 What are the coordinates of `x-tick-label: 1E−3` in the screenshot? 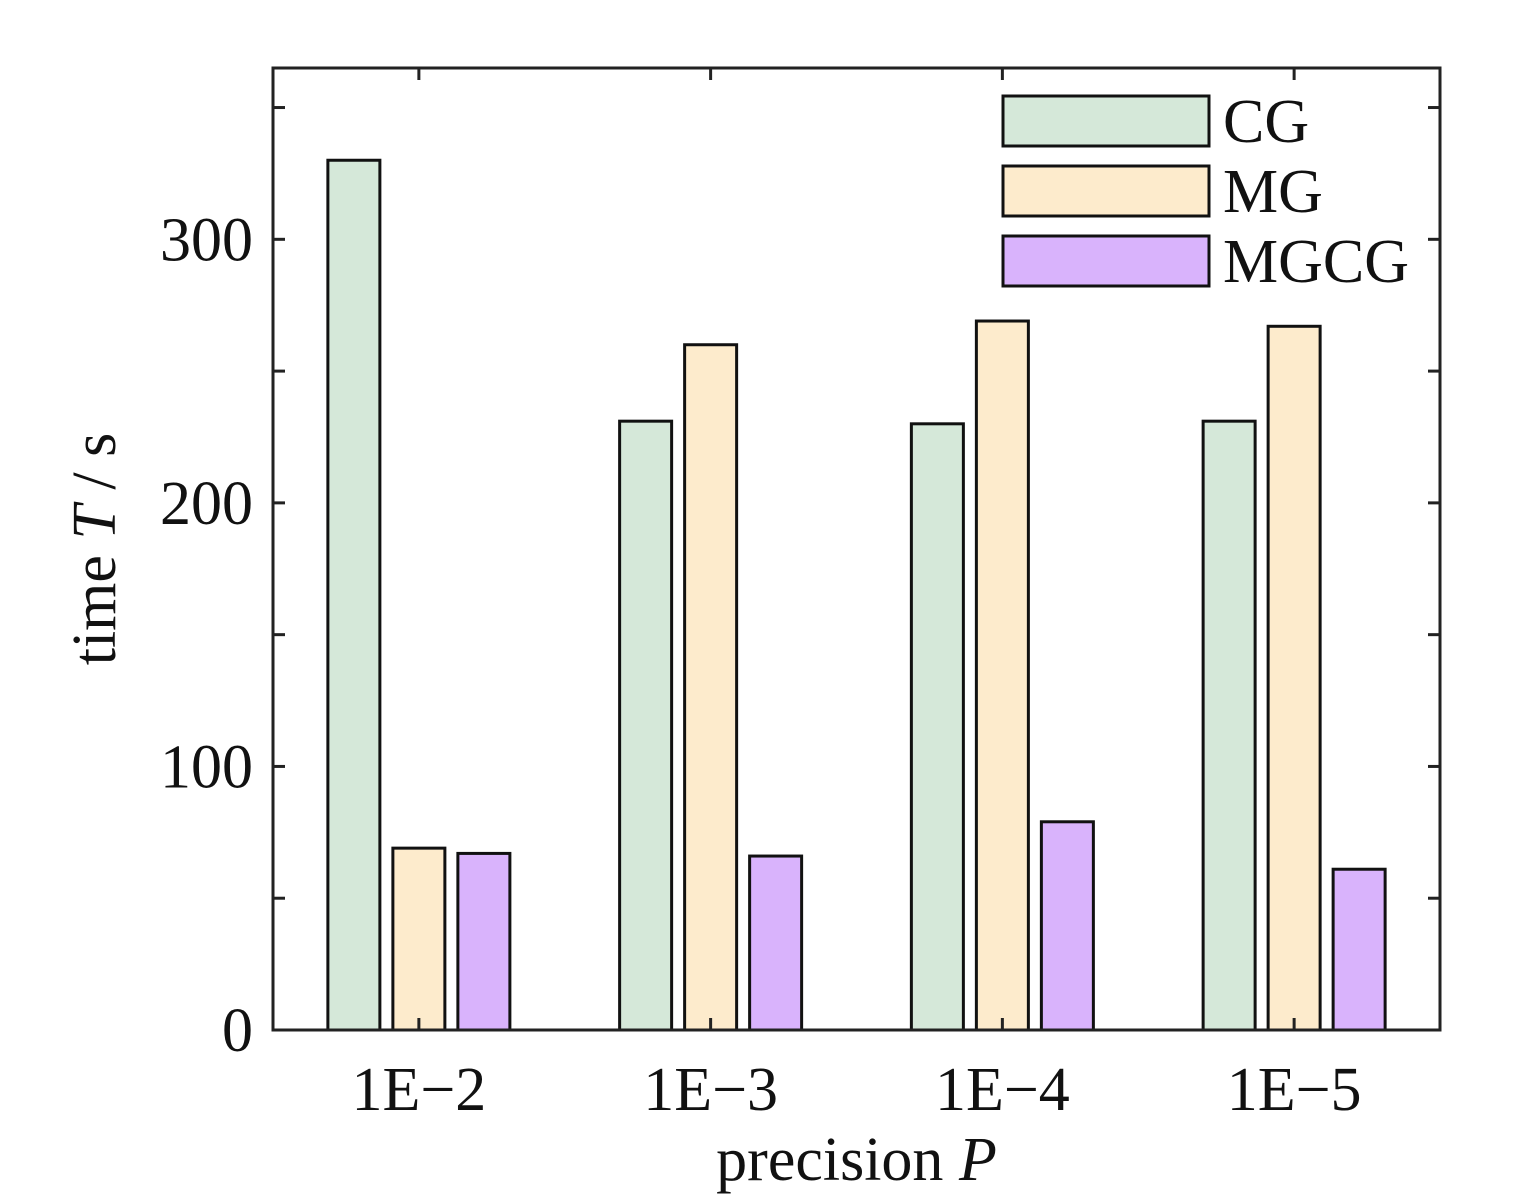 It's located at (710, 1090).